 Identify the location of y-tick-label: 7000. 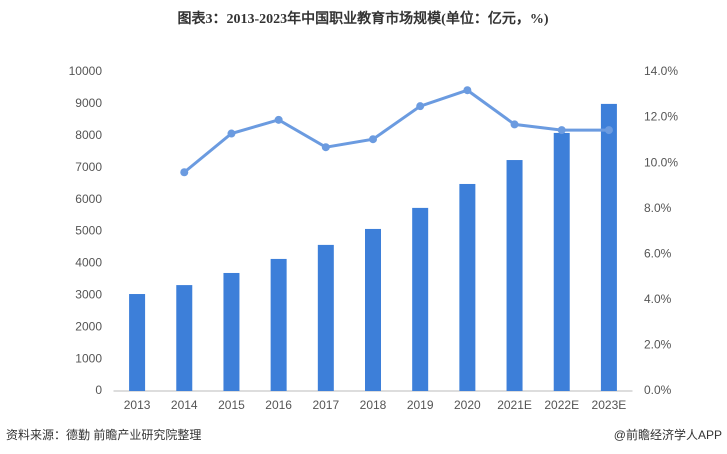
(88, 167).